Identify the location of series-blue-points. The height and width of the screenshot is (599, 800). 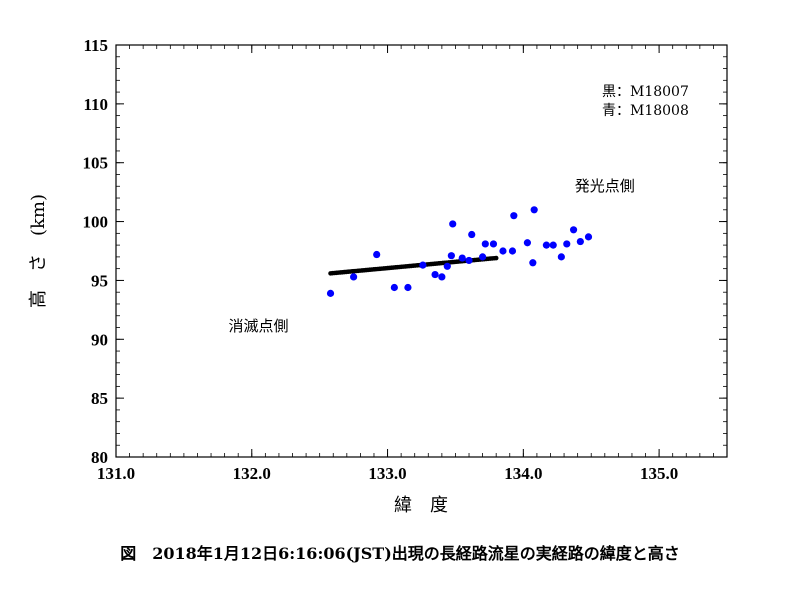
(459, 251).